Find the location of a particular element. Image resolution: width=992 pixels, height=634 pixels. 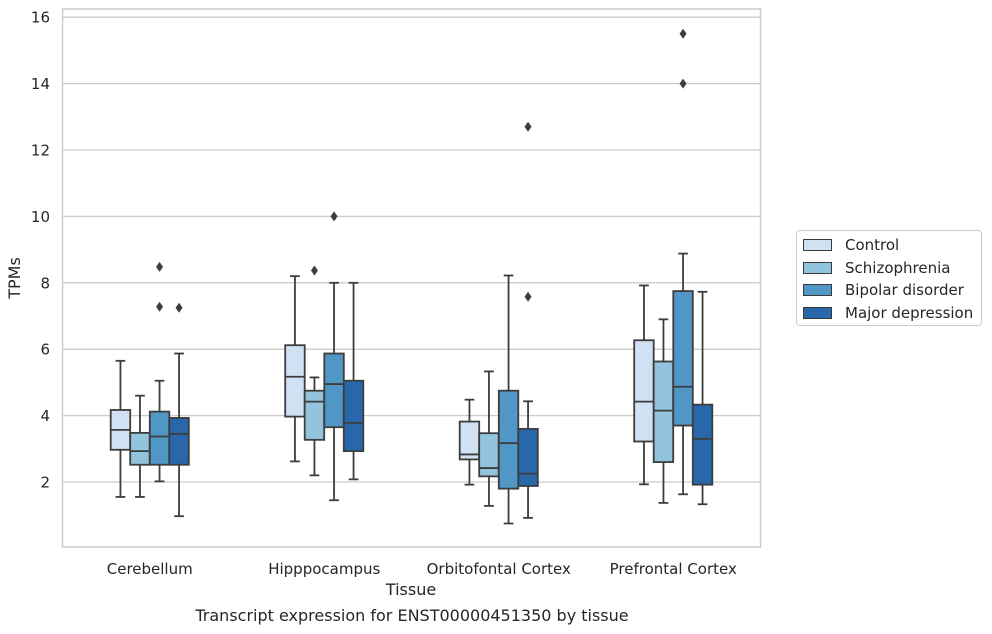

x-tick-label: Cerebellum is located at coordinates (150, 569).